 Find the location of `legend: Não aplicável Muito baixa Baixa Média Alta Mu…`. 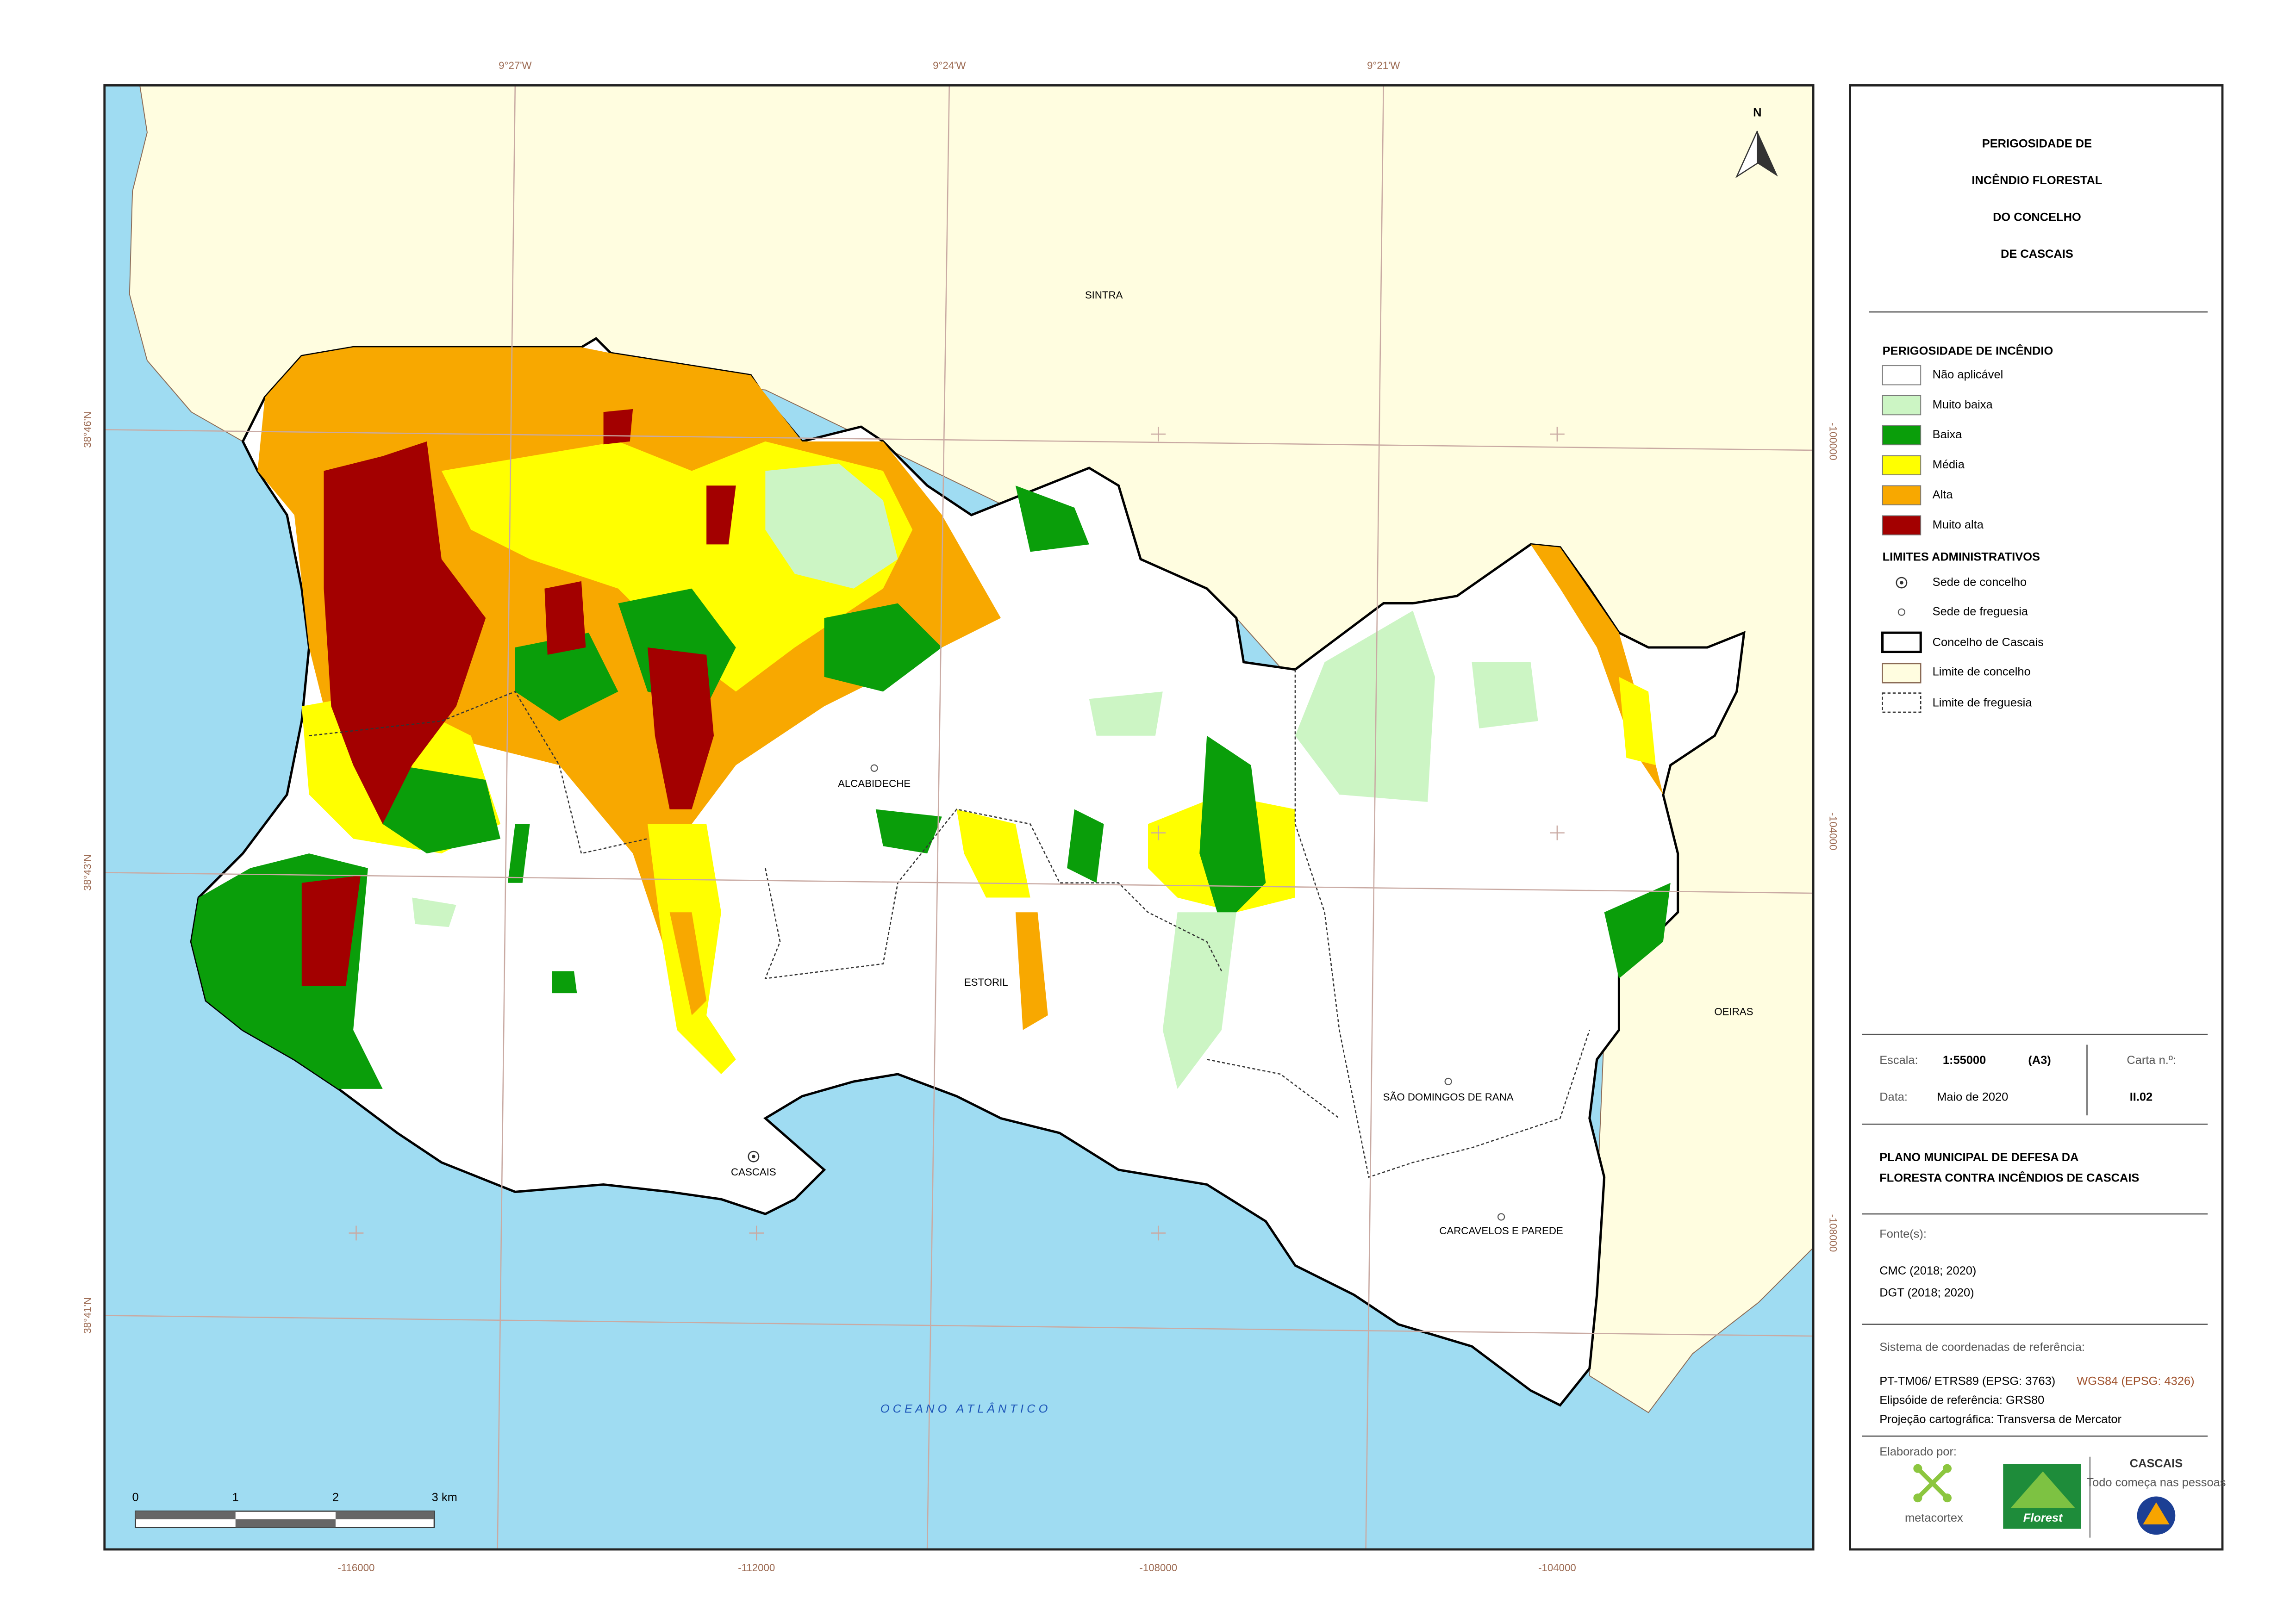

legend: Não aplicável Muito baixa Baixa Média Alta Mu… is located at coordinates (1942, 450).